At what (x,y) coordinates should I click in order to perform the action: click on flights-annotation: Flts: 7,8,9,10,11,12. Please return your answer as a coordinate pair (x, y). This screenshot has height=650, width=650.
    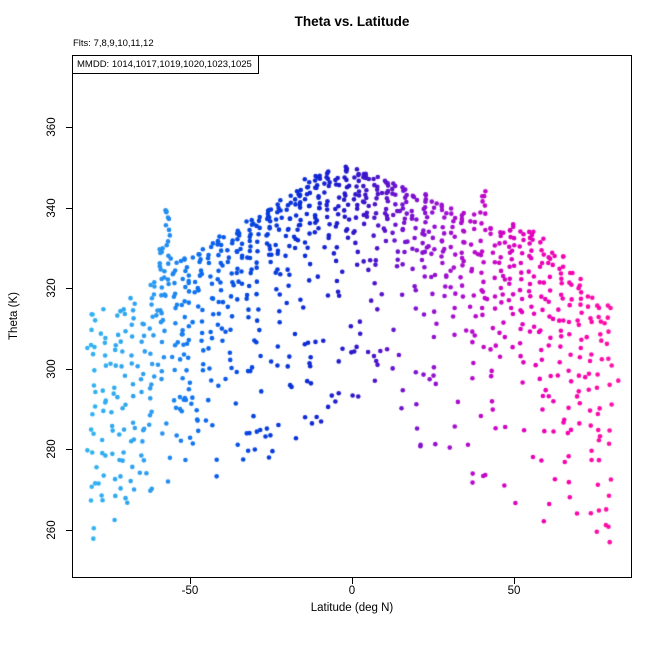
    Looking at the image, I should click on (113, 43).